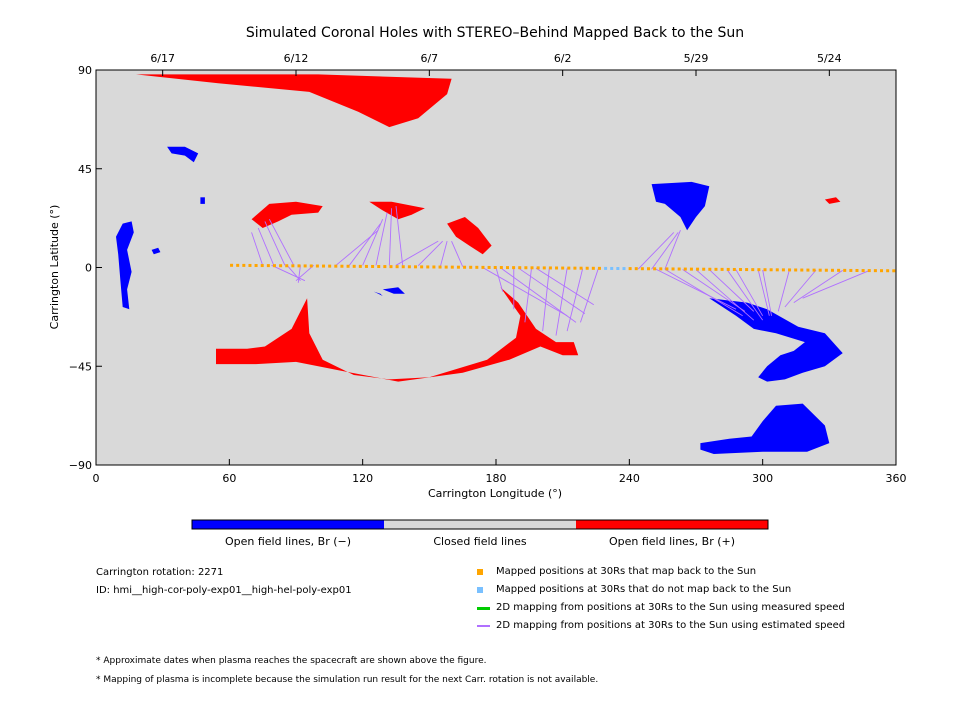 The height and width of the screenshot is (720, 960). Describe the element at coordinates (85, 70) in the screenshot. I see `y-tick-label: 90` at that location.